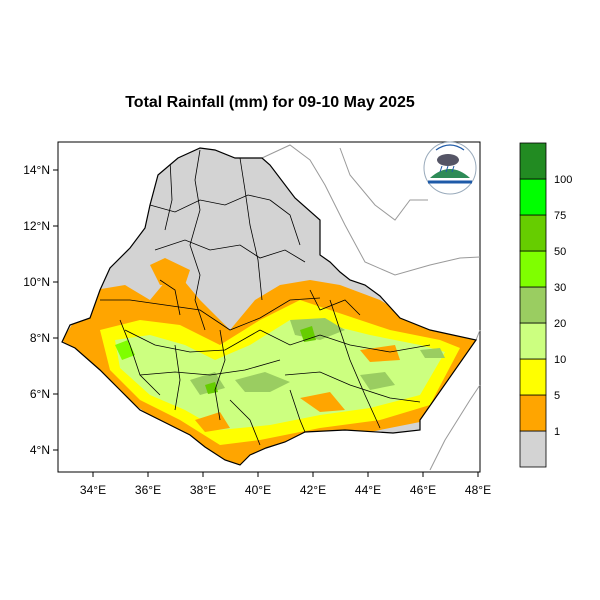 The width and height of the screenshot is (600, 600). Describe the element at coordinates (557, 432) in the screenshot. I see `colorbar-label: 1` at that location.